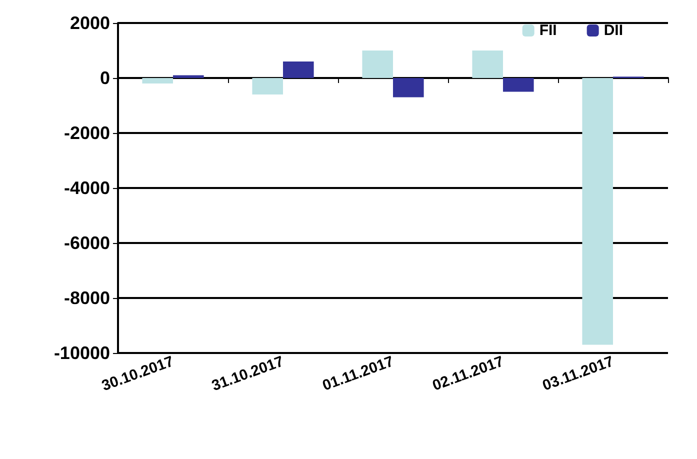  Describe the element at coordinates (87, 133) in the screenshot. I see `y-tick-label: -2000` at that location.